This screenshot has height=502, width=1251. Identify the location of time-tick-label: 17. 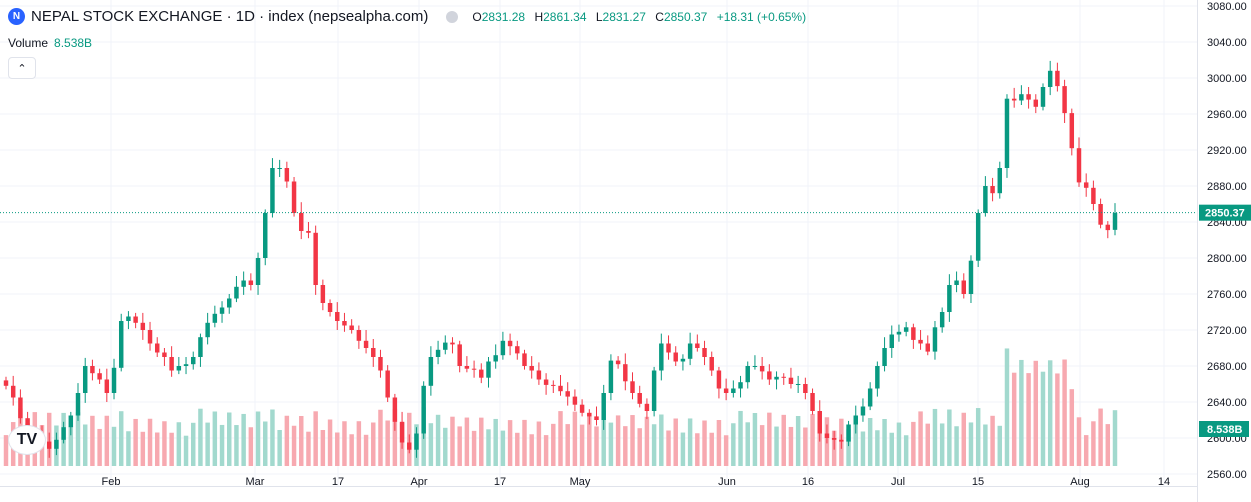
(338, 482).